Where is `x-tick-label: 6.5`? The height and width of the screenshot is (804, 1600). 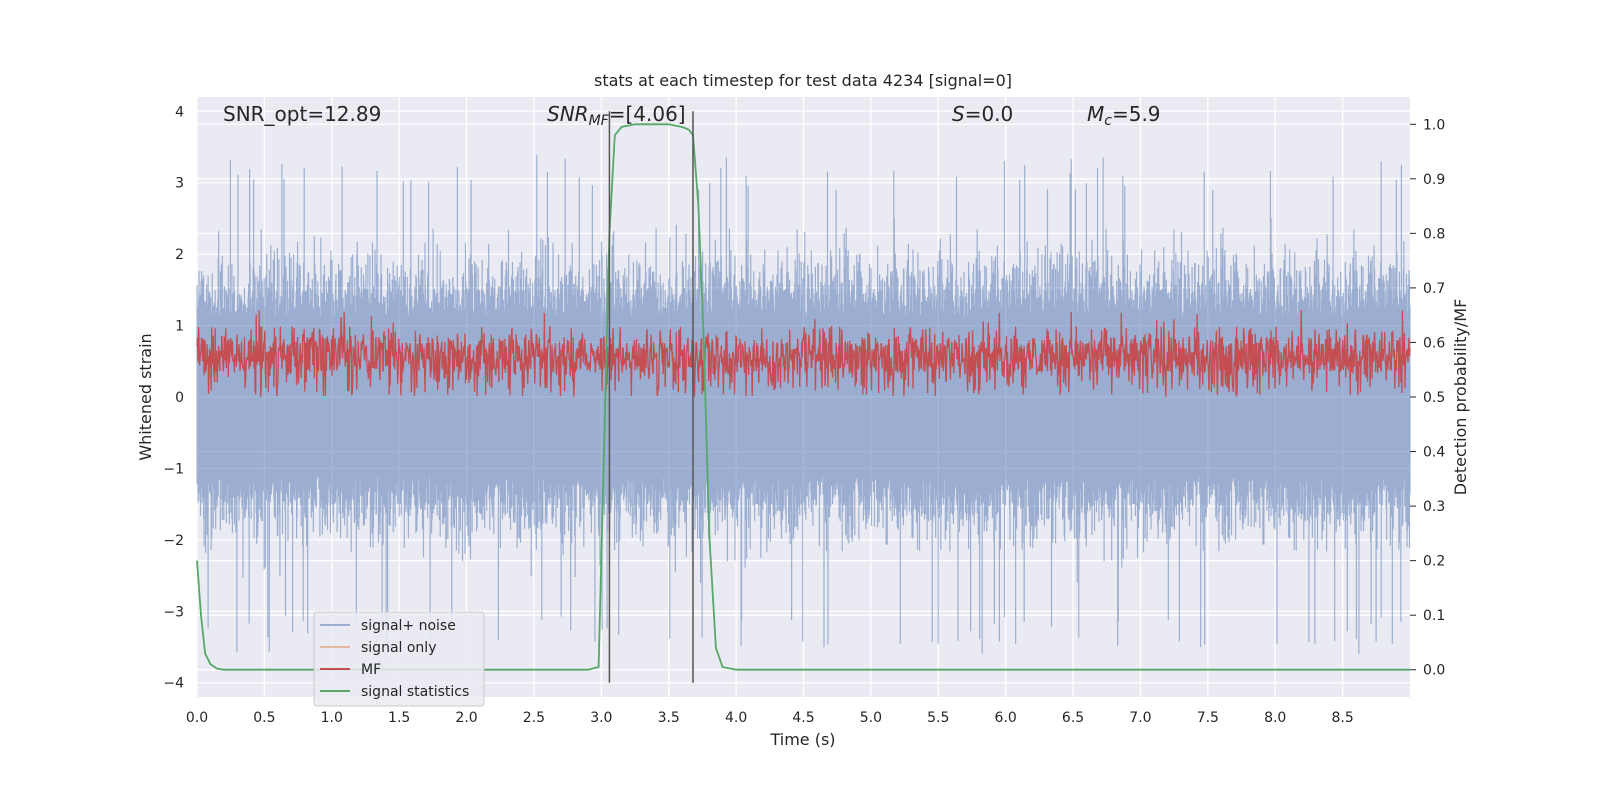 x-tick-label: 6.5 is located at coordinates (1073, 718).